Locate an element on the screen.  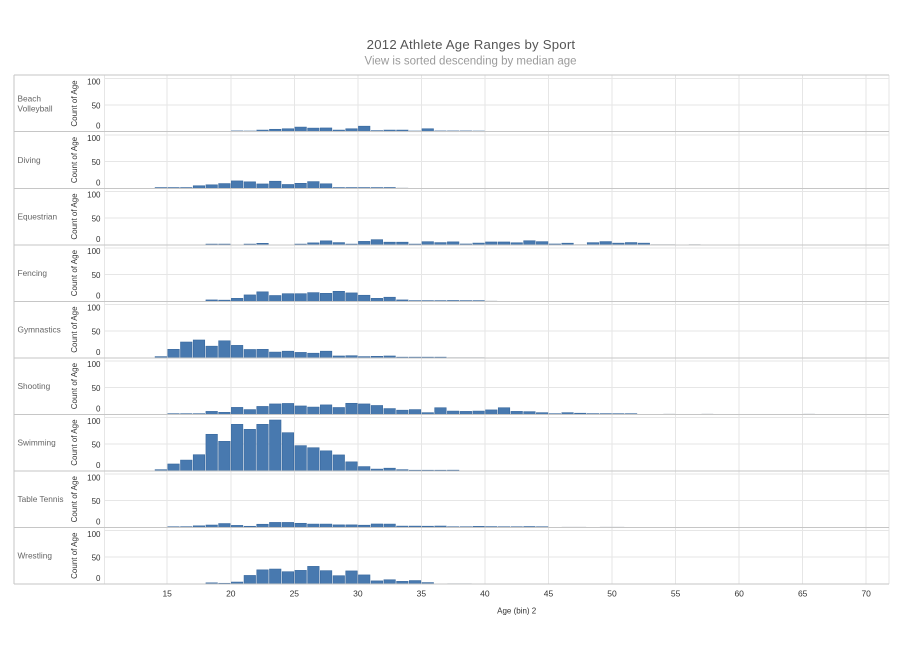
svg-text: Wrestling is located at coordinates (35, 556).